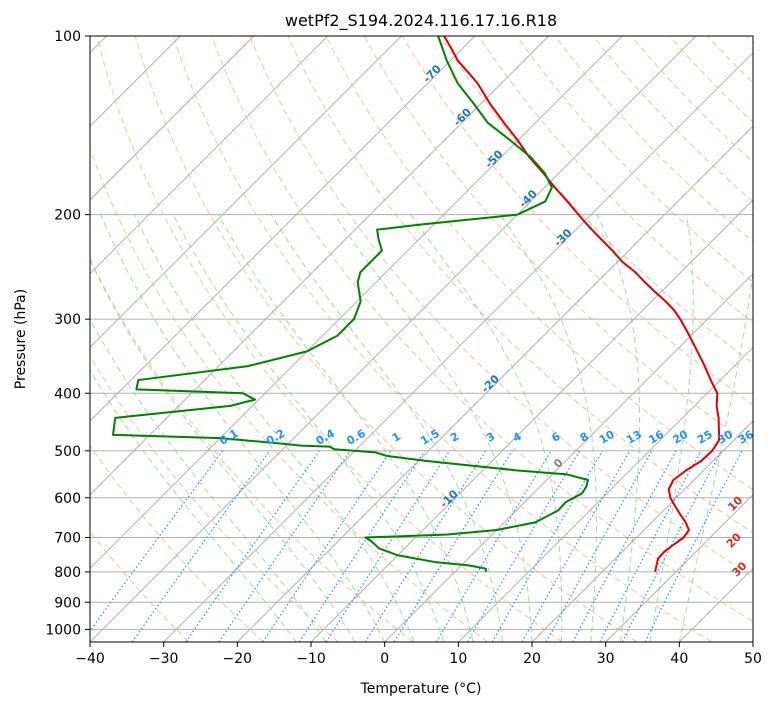  What do you see at coordinates (67, 452) in the screenshot?
I see `y-tick-label: 500` at bounding box center [67, 452].